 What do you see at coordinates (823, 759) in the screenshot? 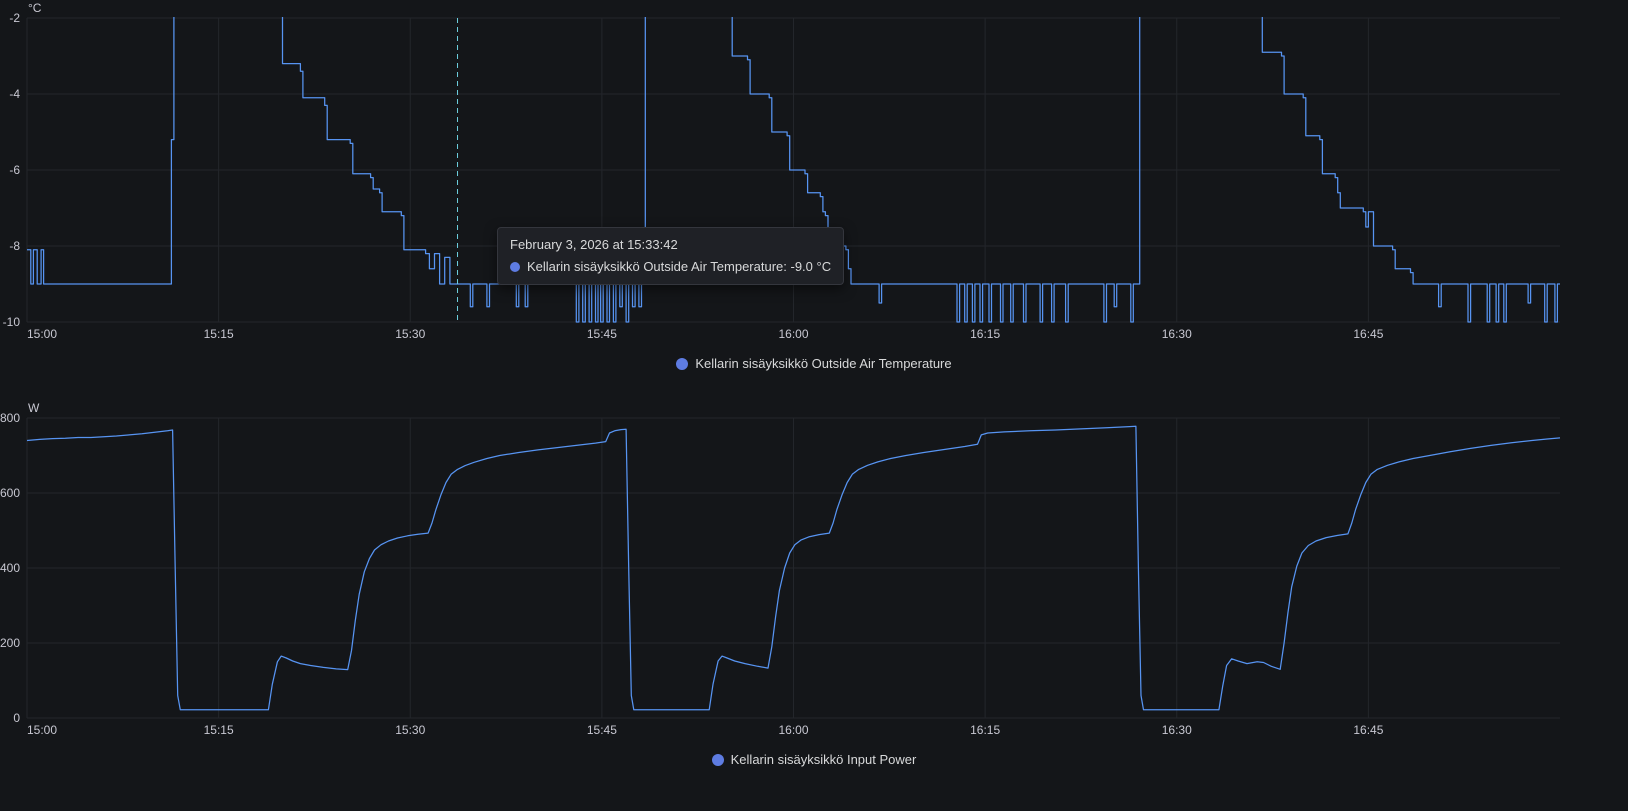
I see `power-legend-label: Kellarin sisäyksikkö Input Power` at bounding box center [823, 759].